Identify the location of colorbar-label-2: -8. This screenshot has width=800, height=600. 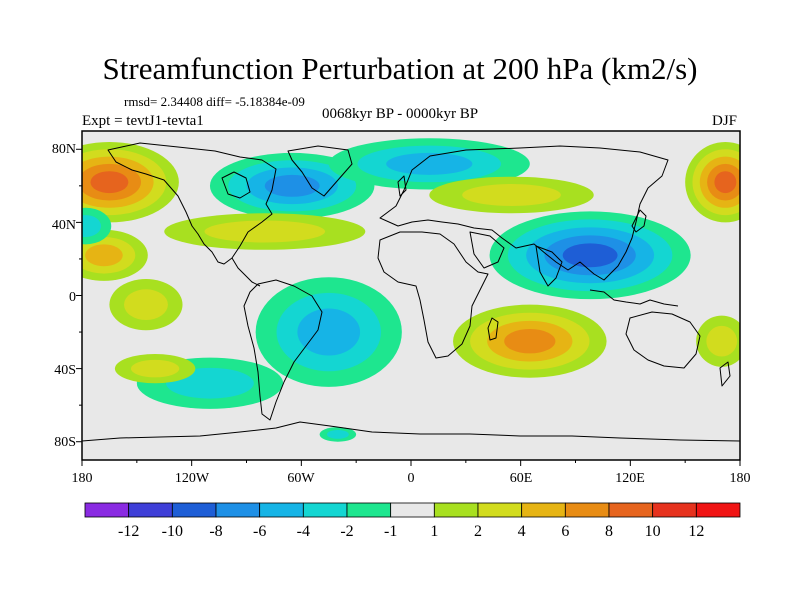
(215, 531).